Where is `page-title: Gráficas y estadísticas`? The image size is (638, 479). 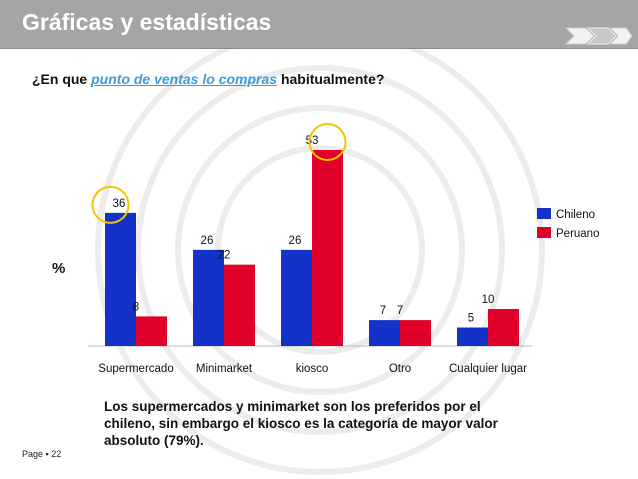 page-title: Gráficas y estadísticas is located at coordinates (147, 22).